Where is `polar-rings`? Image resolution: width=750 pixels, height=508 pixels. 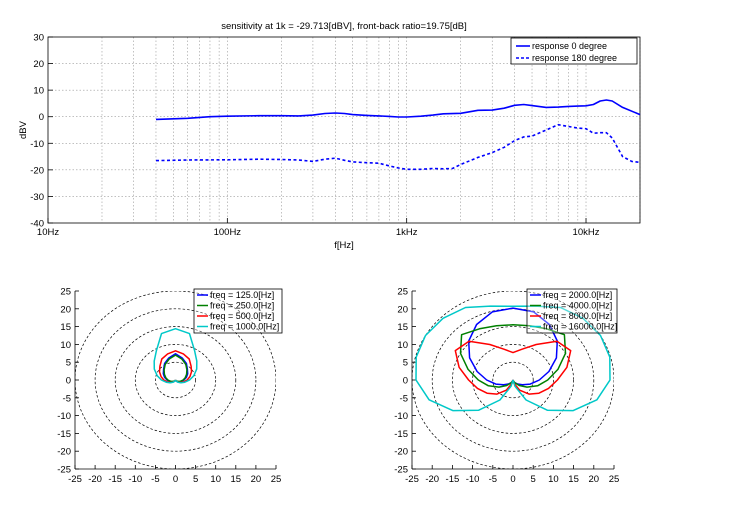
polar-rings is located at coordinates (175, 380).